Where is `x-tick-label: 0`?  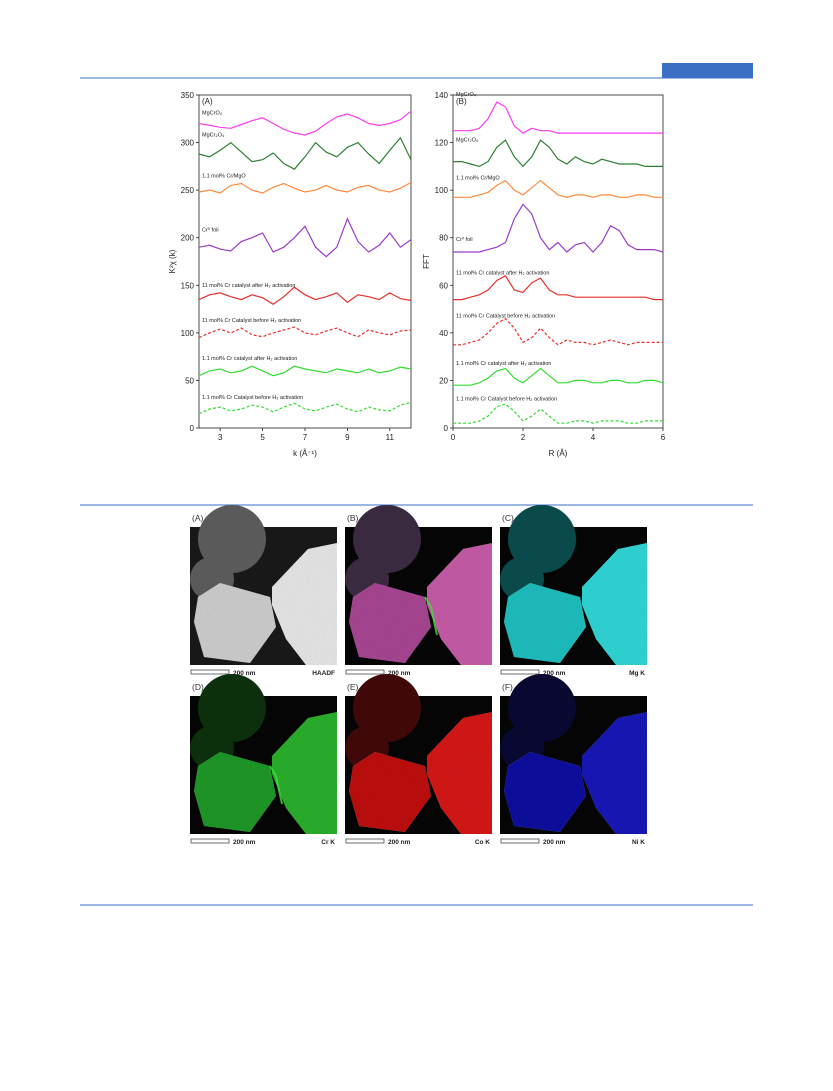 x-tick-label: 0 is located at coordinates (453, 437).